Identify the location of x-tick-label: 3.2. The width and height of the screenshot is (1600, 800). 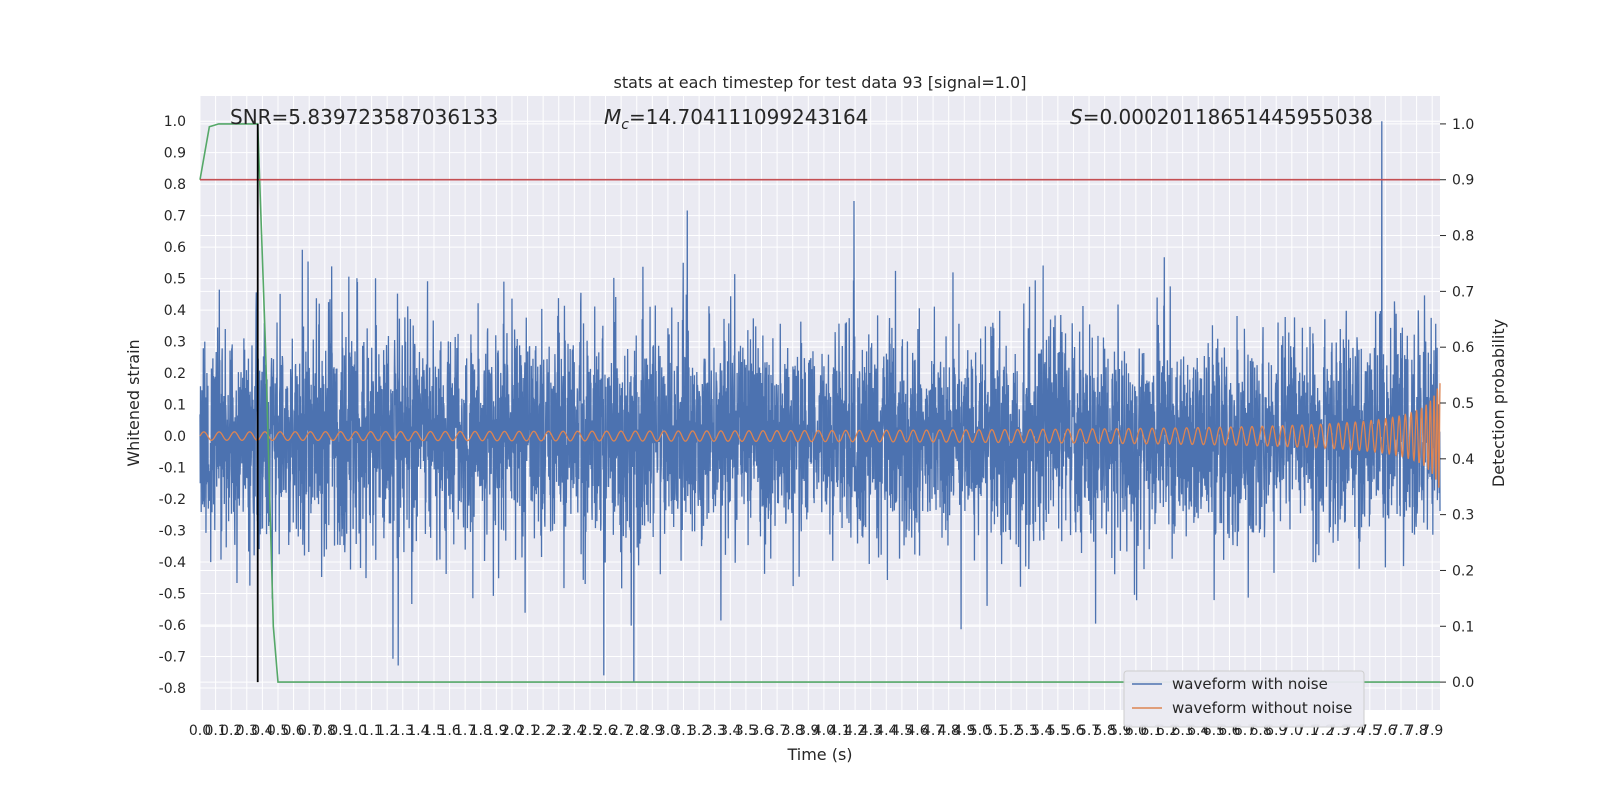
(699, 731).